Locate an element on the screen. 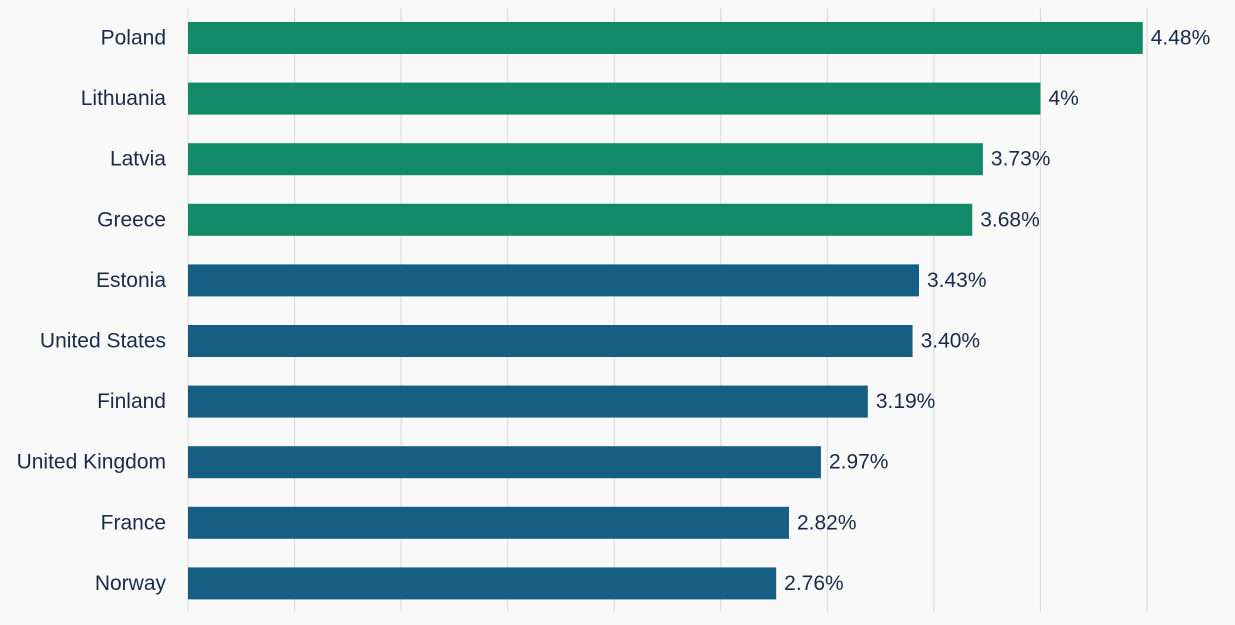 The image size is (1235, 625). value-label: 4.48% is located at coordinates (1181, 38).